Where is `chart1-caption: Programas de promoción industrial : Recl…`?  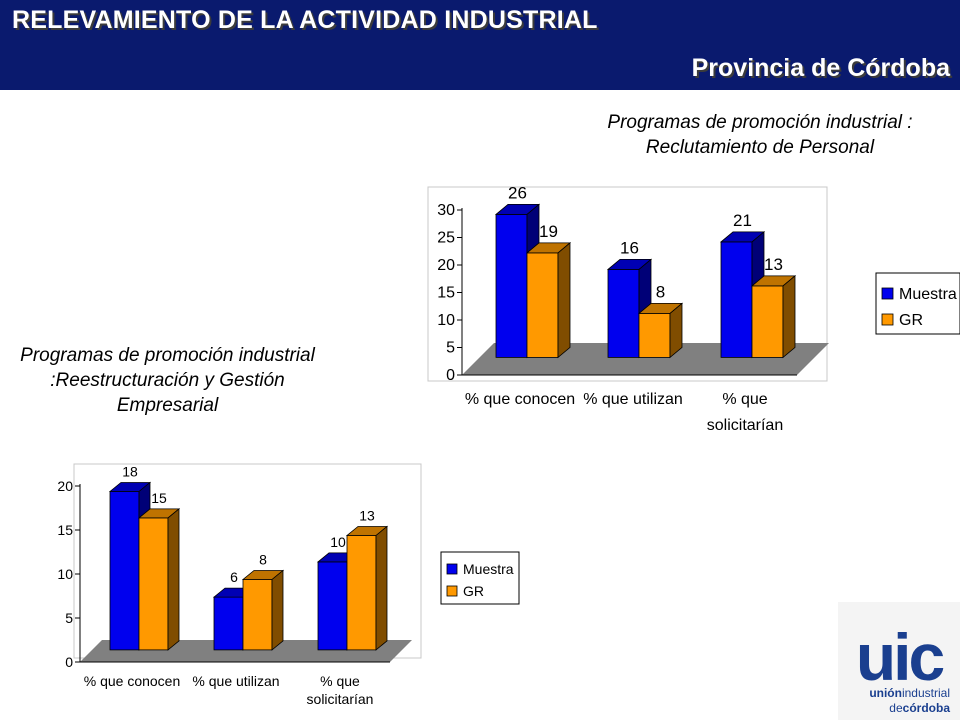 chart1-caption: Programas de promoción industrial : Recl… is located at coordinates (760, 135).